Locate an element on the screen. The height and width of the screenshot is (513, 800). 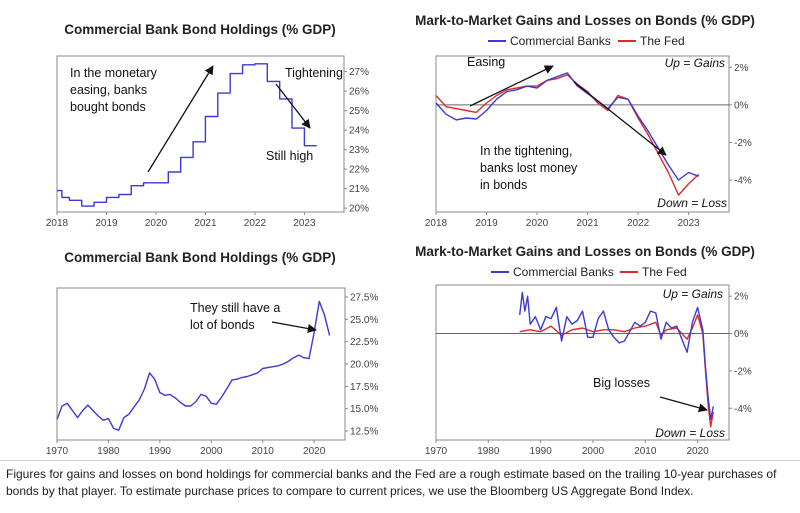
annotation-bonds-line-1: They still have a is located at coordinates (235, 308).